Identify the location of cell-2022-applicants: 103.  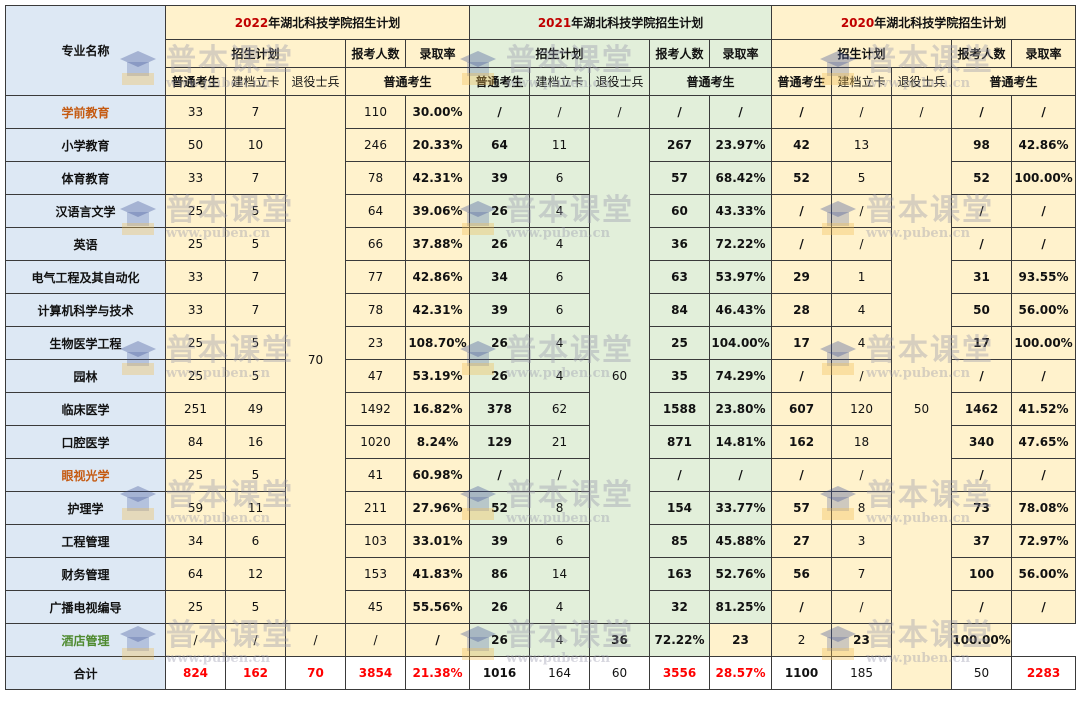
(375, 541).